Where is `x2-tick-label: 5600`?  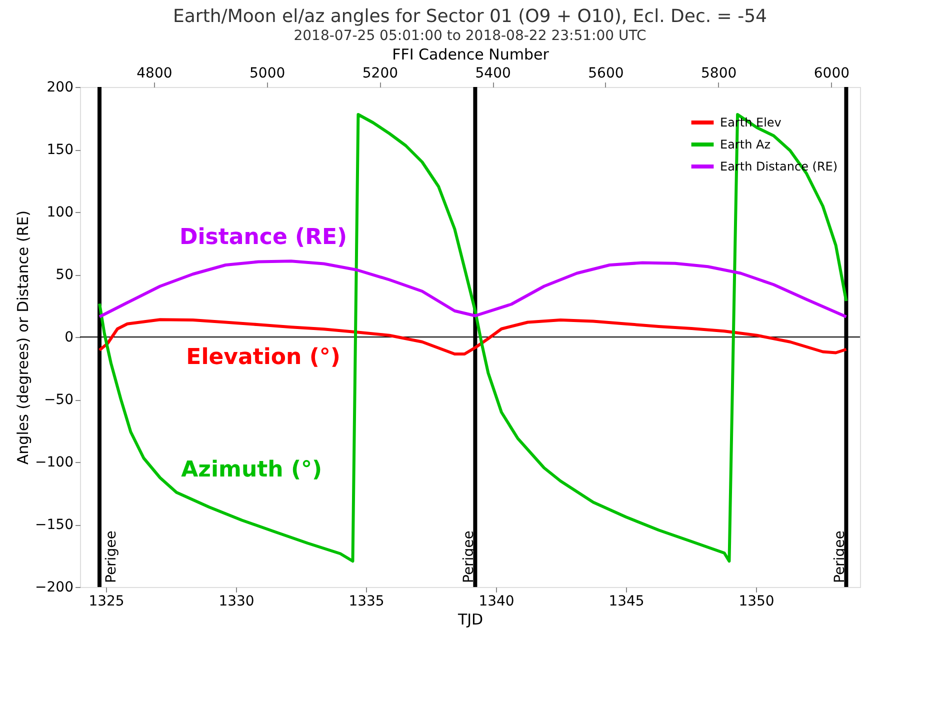 x2-tick-label: 5600 is located at coordinates (606, 74).